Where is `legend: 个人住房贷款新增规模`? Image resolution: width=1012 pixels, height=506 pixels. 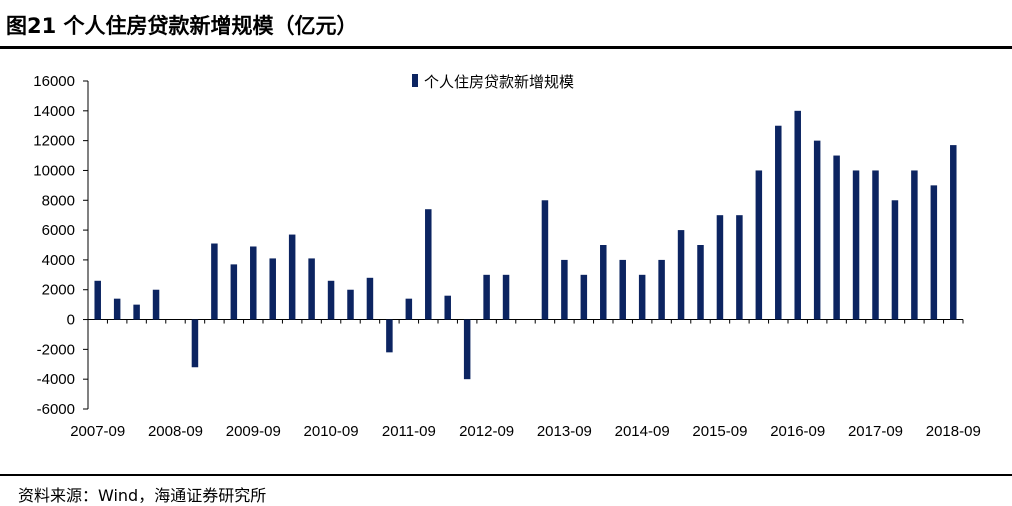
legend: 个人住房贷款新增规模 is located at coordinates (493, 82).